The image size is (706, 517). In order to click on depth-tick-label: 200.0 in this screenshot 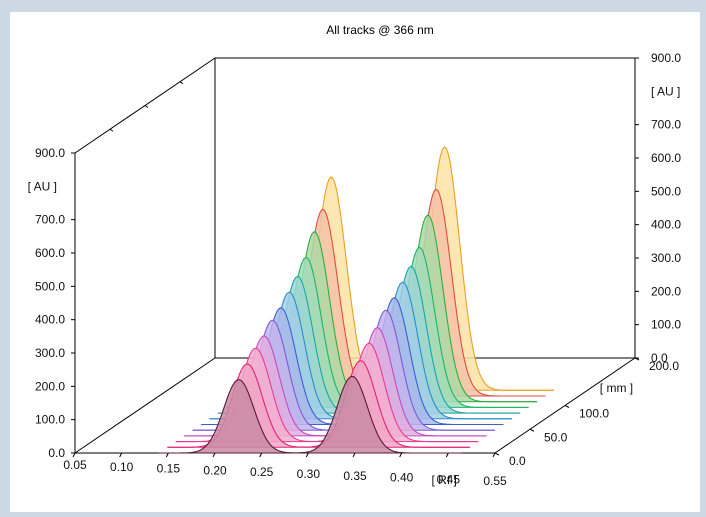, I will do `click(664, 366)`.